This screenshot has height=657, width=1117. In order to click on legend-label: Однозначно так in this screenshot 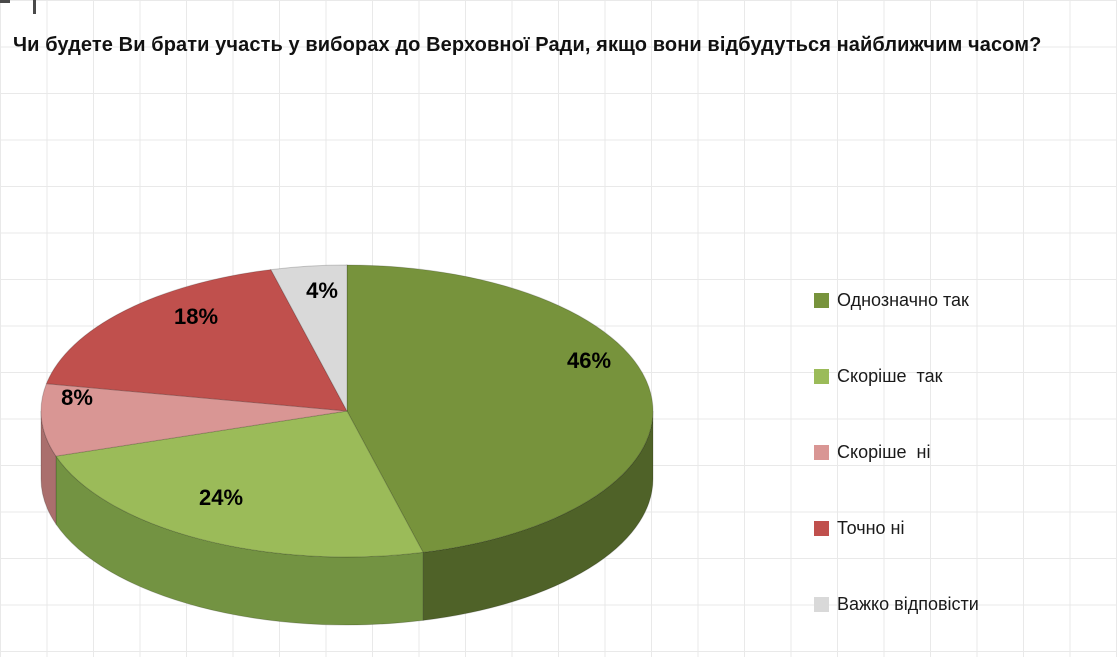, I will do `click(903, 300)`.